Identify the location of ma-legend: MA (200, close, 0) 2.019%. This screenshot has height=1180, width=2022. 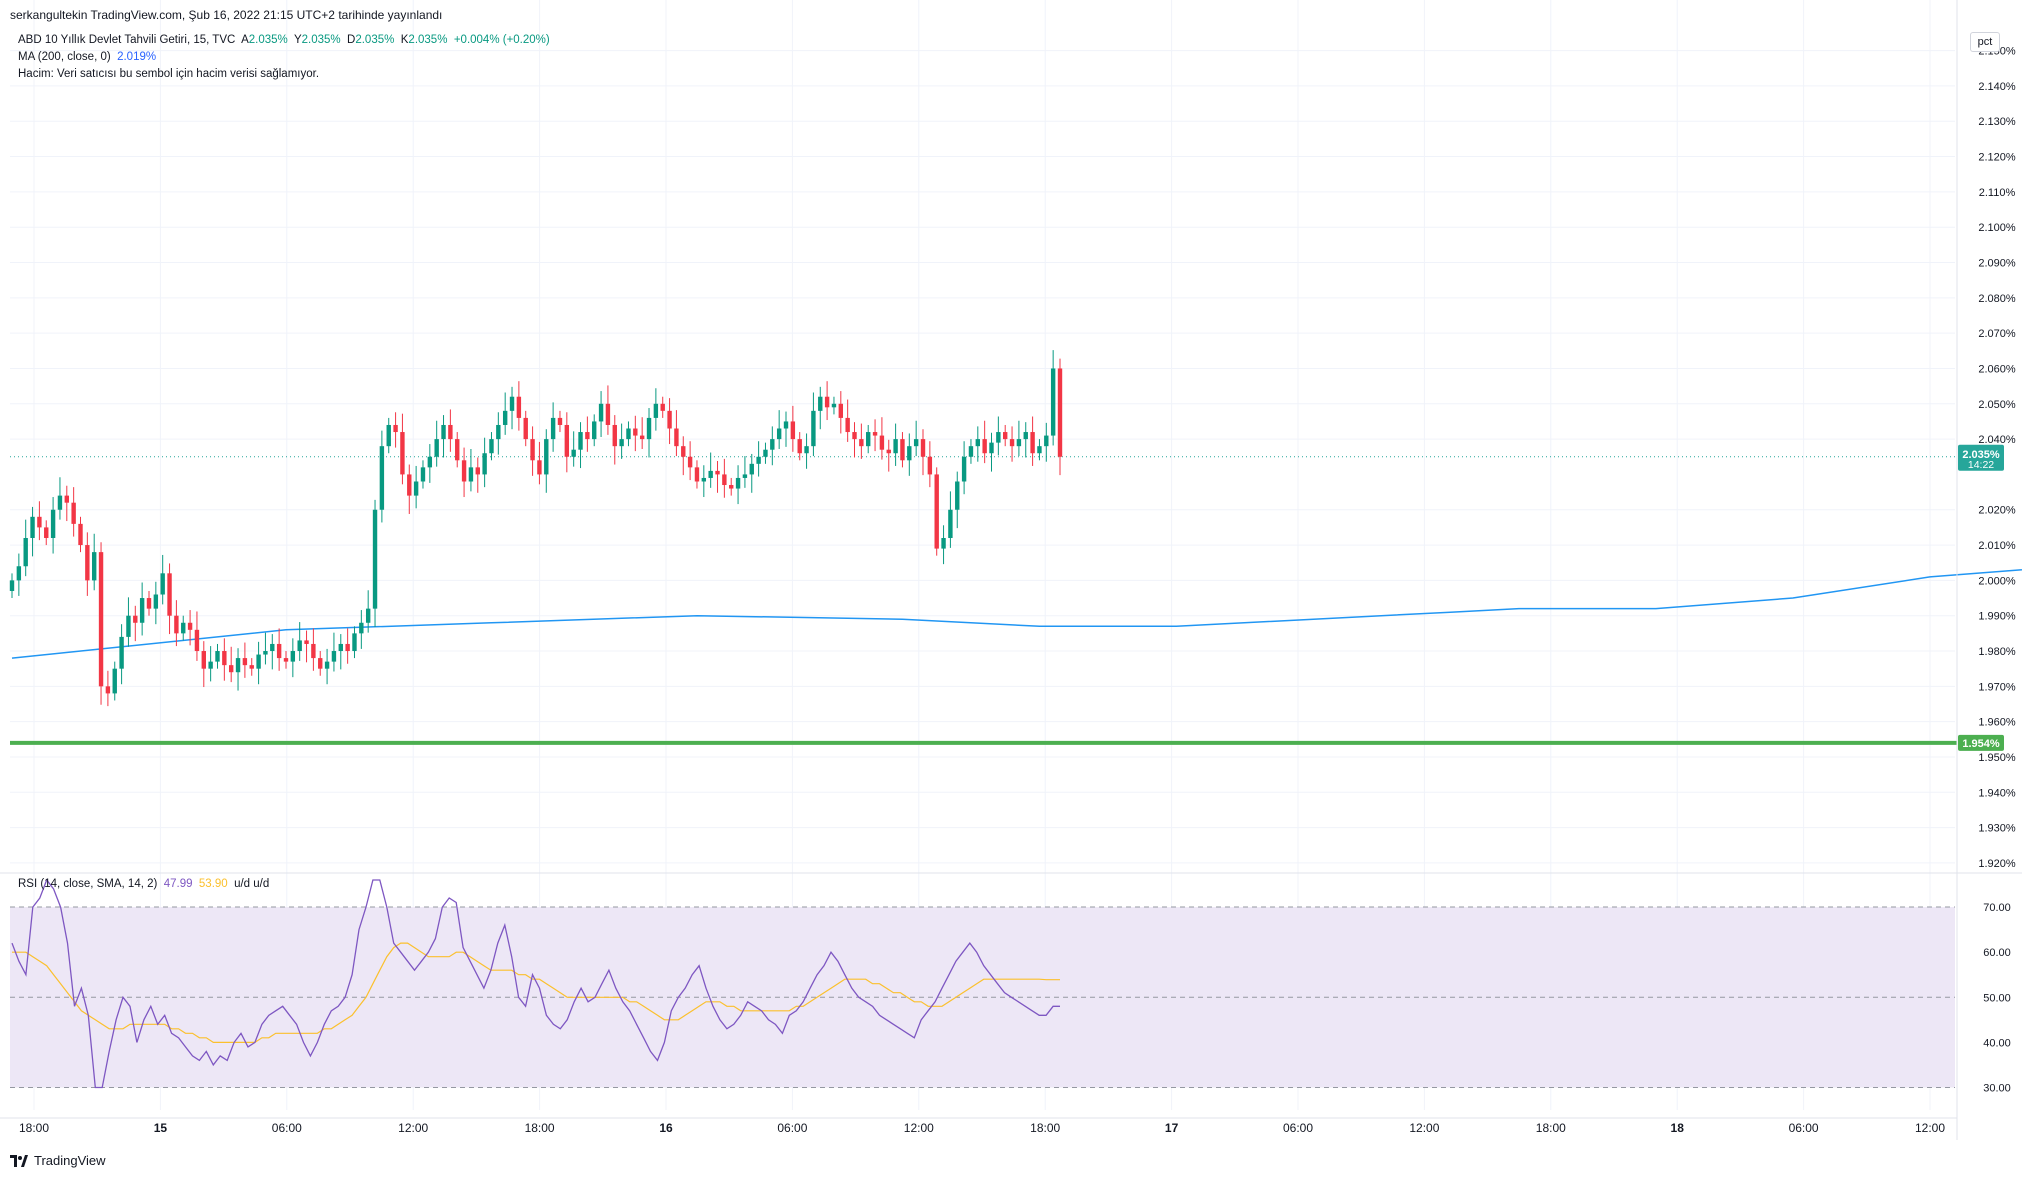
(87, 57).